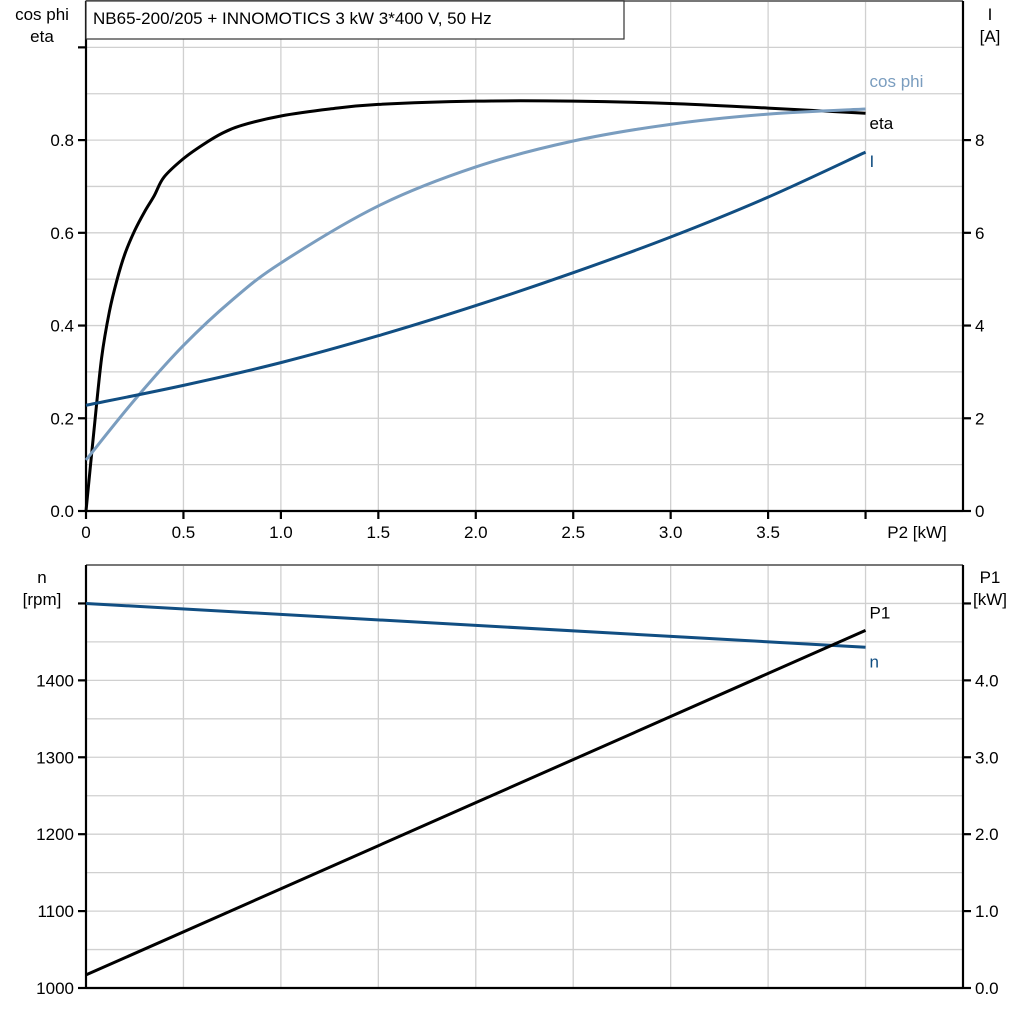  What do you see at coordinates (897, 81) in the screenshot?
I see `series-label-cos-phi: cos phi` at bounding box center [897, 81].